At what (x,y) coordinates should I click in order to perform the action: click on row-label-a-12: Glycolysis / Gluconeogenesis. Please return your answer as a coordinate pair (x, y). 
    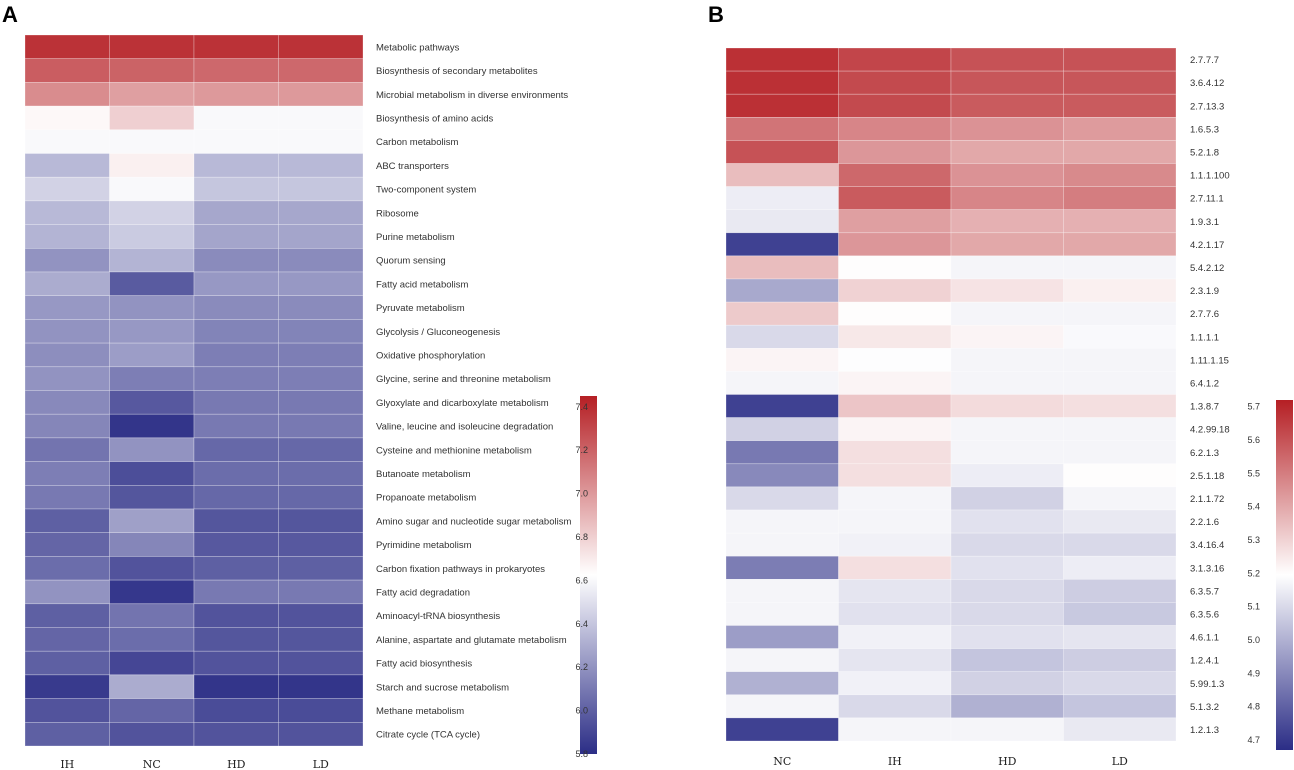
    Looking at the image, I should click on (438, 332).